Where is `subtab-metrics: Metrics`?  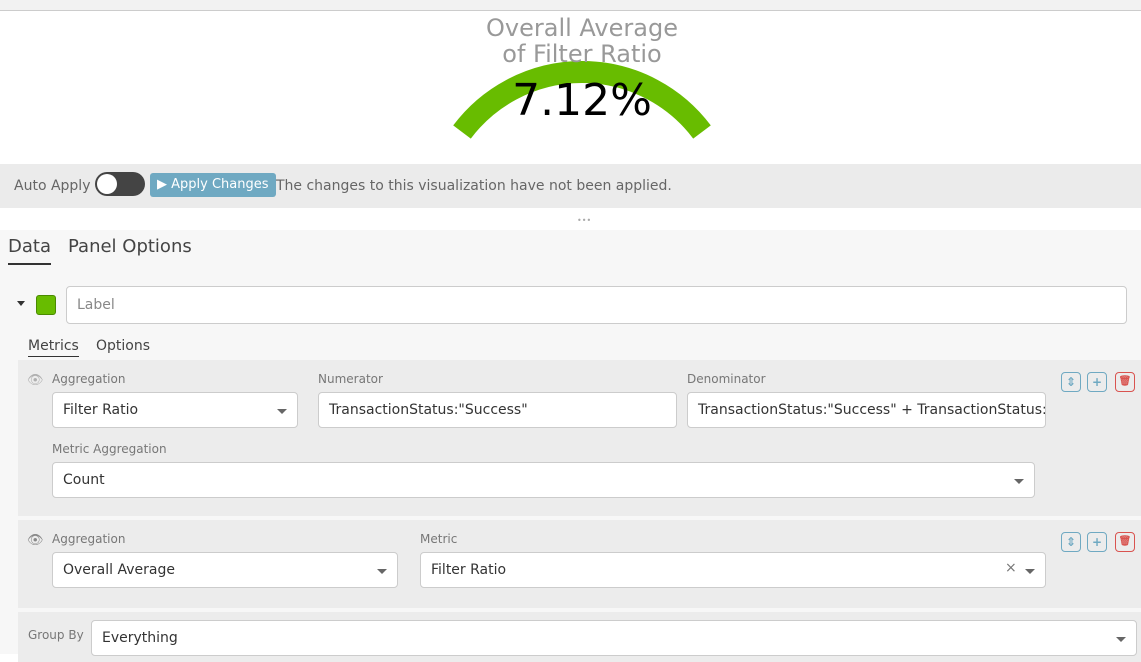
subtab-metrics: Metrics is located at coordinates (53, 347).